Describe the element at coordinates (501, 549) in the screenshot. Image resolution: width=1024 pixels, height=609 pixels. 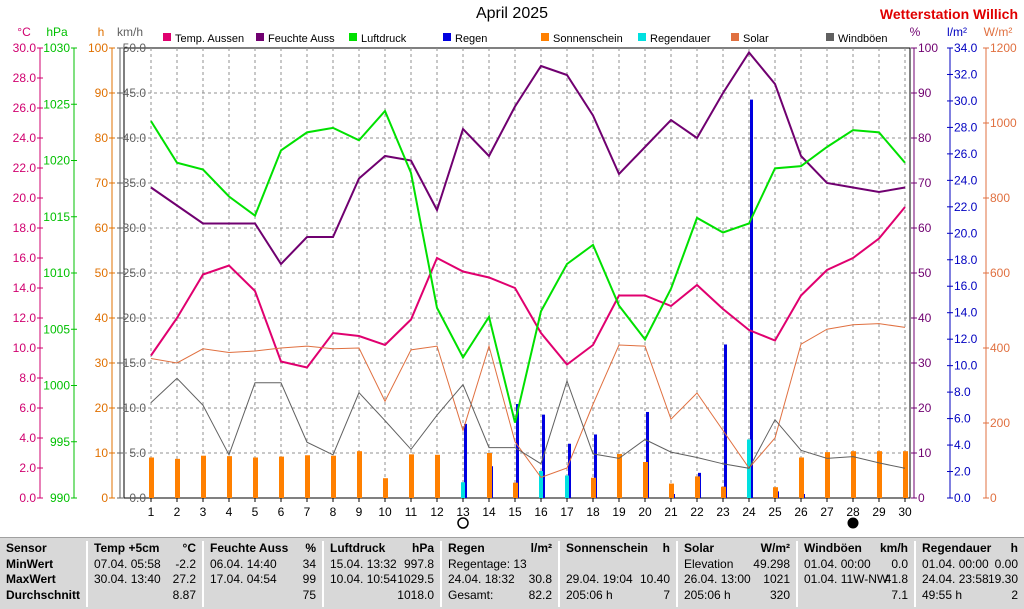
I see `stats-header: Regen l/m²` at that location.